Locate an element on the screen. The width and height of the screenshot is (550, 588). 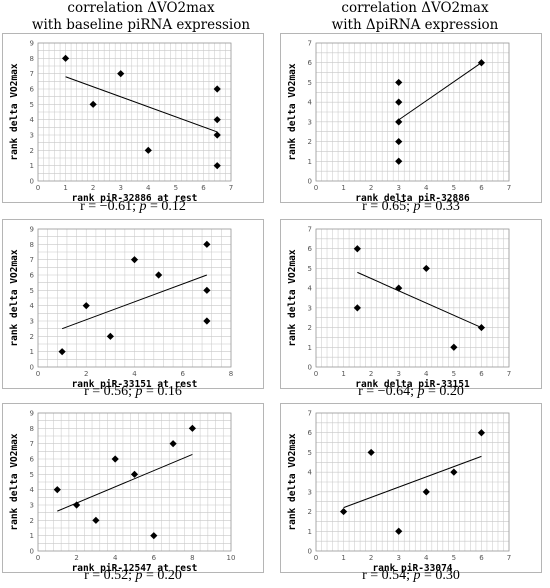
x-axis-label: rank delta piR-32886 is located at coordinates (412, 198).